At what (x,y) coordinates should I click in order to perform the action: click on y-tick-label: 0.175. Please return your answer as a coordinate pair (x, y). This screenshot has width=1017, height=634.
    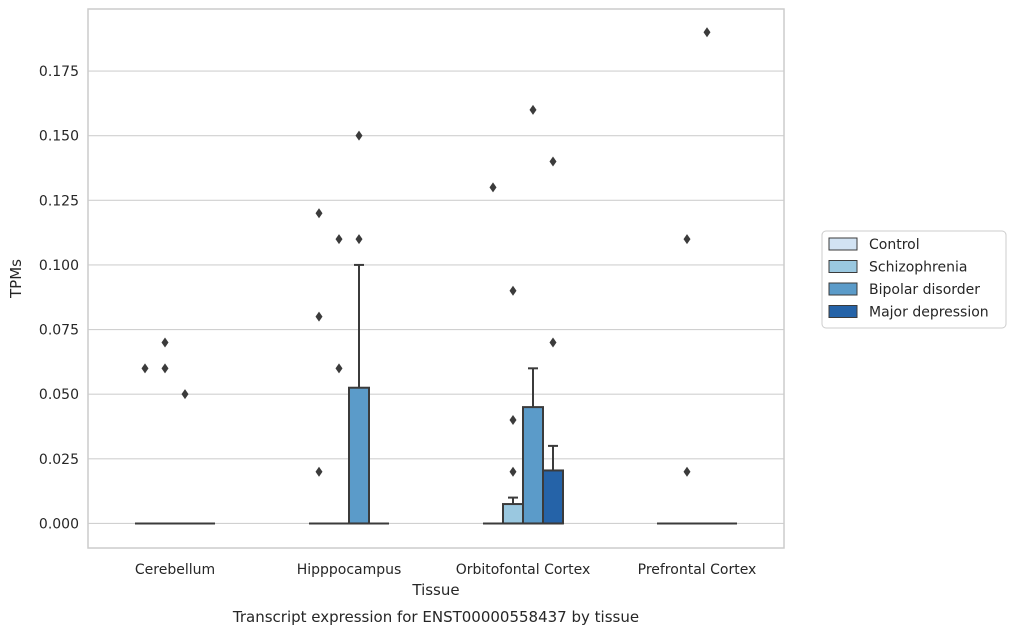
    Looking at the image, I should click on (59, 72).